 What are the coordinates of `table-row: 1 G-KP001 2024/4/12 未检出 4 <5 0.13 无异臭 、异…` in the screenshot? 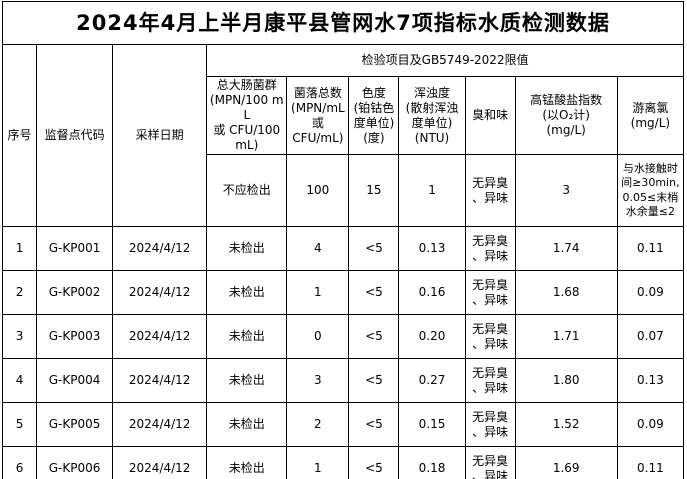 It's located at (343, 248).